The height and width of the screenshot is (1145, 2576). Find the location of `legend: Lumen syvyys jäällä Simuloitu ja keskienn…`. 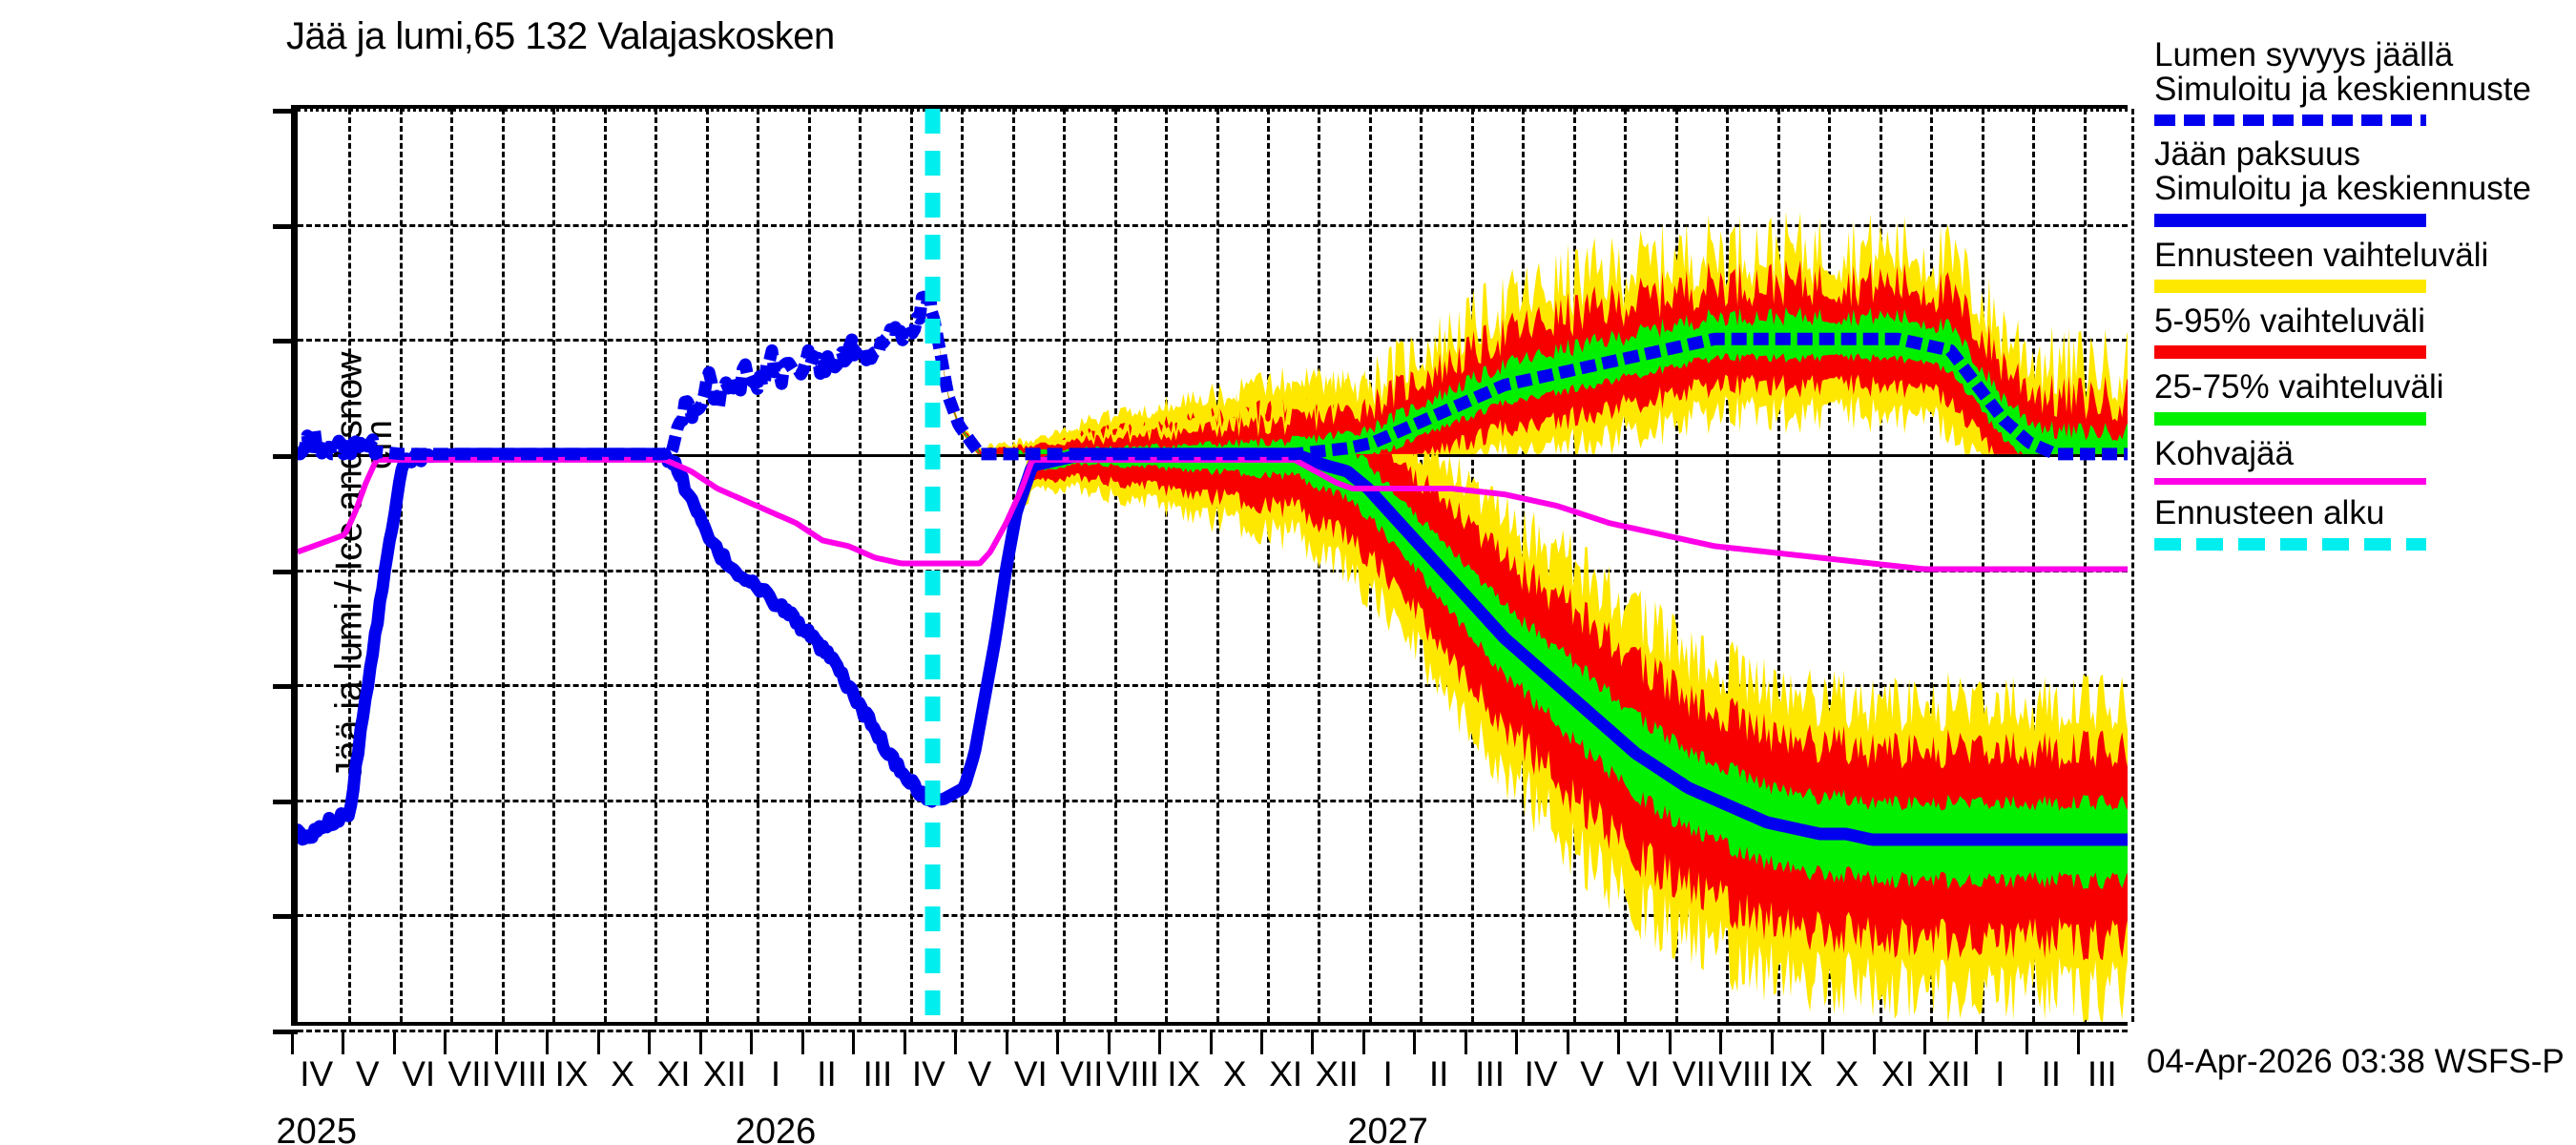

legend: Lumen syvyys jäällä Simuloitu ja keskienn… is located at coordinates (2364, 299).